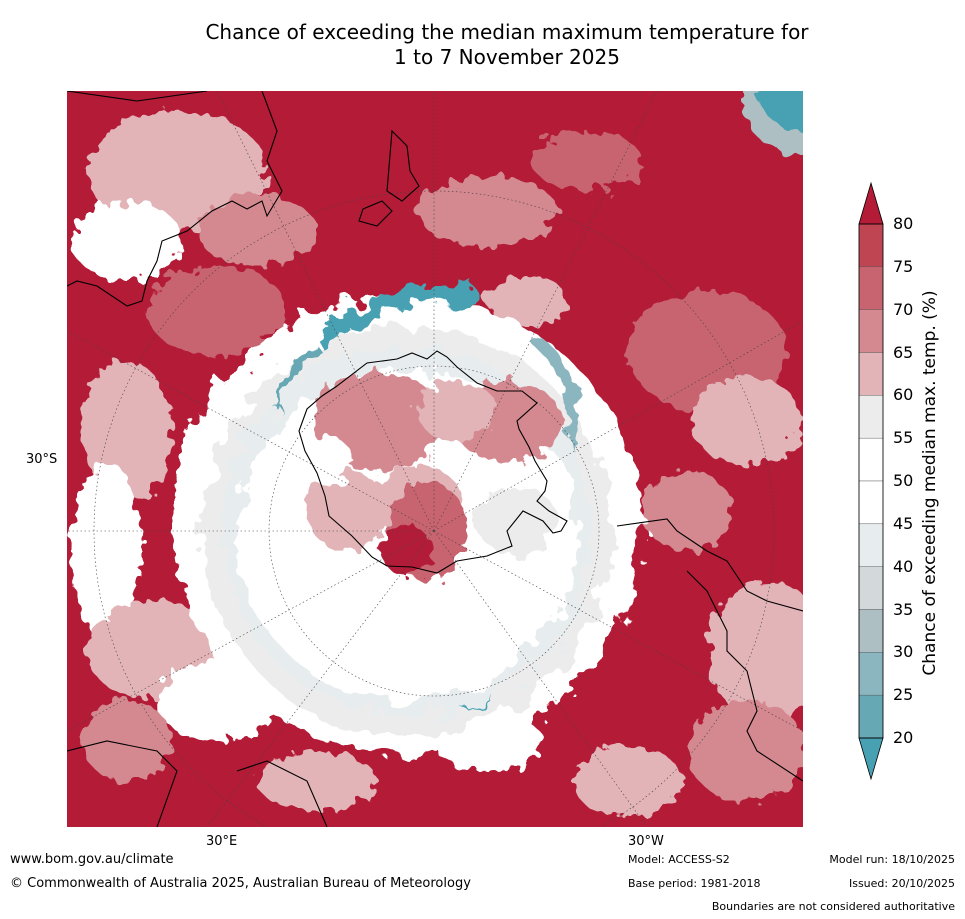 Image resolution: width=965 pixels, height=919 pixels. Describe the element at coordinates (903, 223) in the screenshot. I see `colorbar-tick-80: 80` at that location.